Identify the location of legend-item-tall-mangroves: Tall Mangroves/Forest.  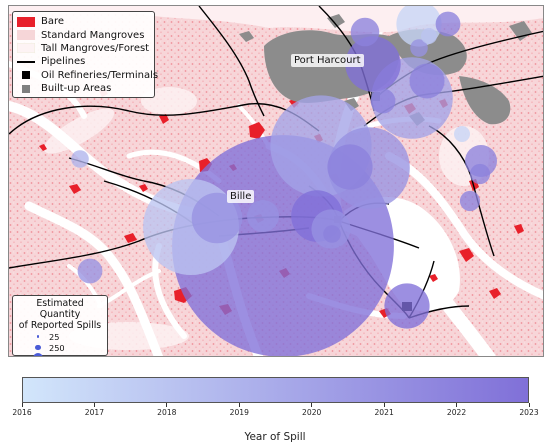
(83, 48).